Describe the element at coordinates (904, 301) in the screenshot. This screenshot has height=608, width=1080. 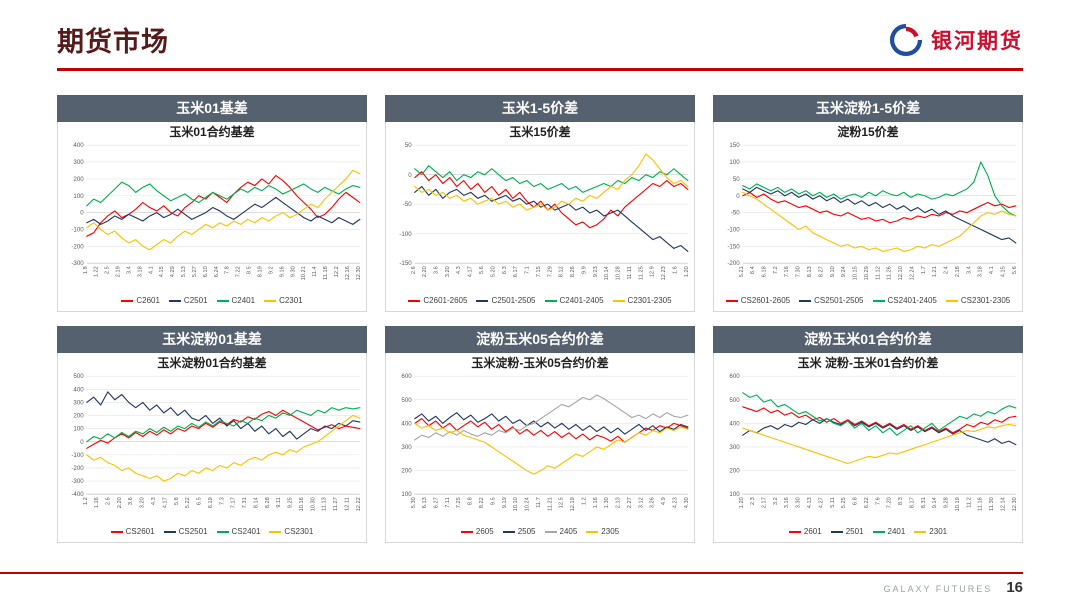
I see `legend-item: CS2401-2405` at that location.